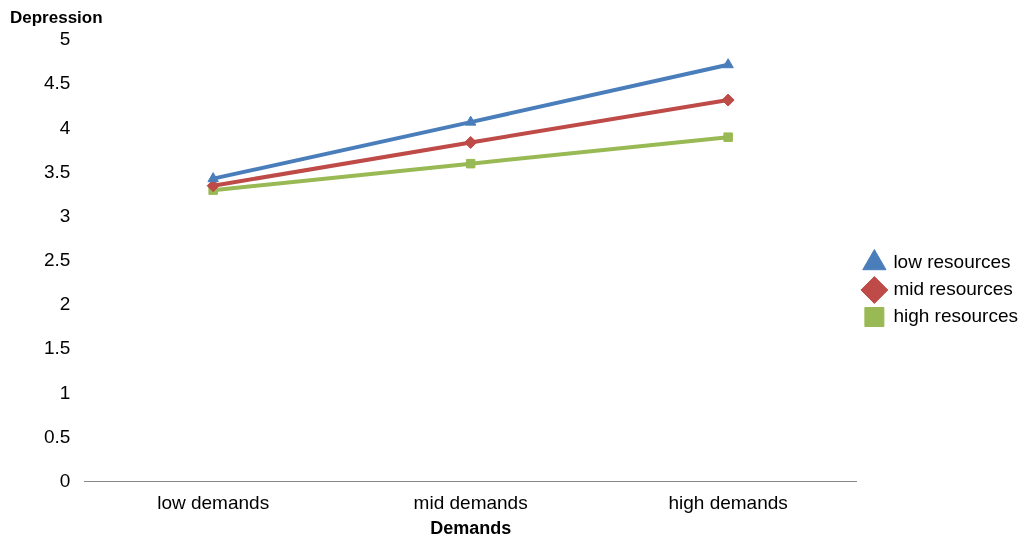 The width and height of the screenshot is (1033, 545). I want to click on y-tick-label: 2, so click(65, 304).